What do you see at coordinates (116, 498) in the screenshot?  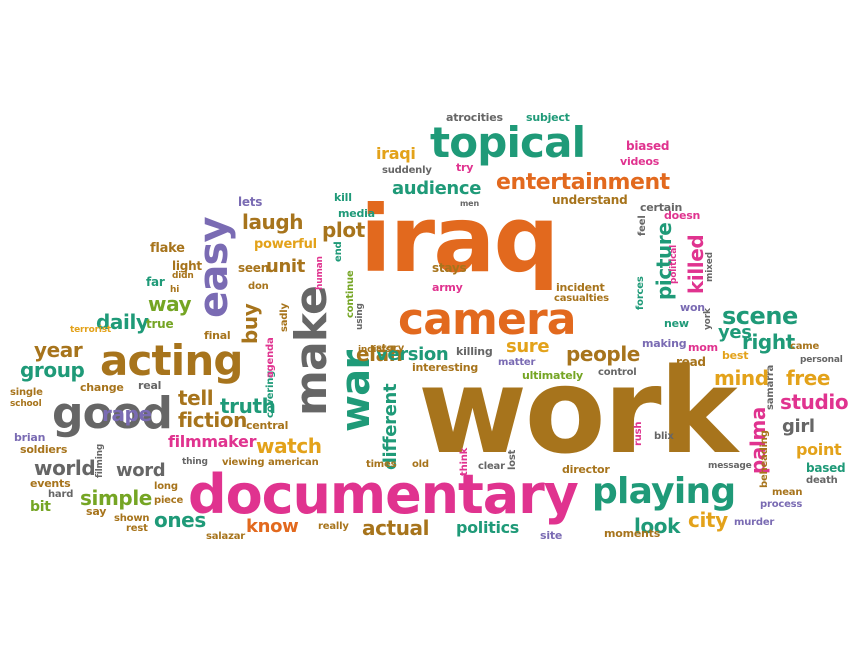 I see `word: simple` at bounding box center [116, 498].